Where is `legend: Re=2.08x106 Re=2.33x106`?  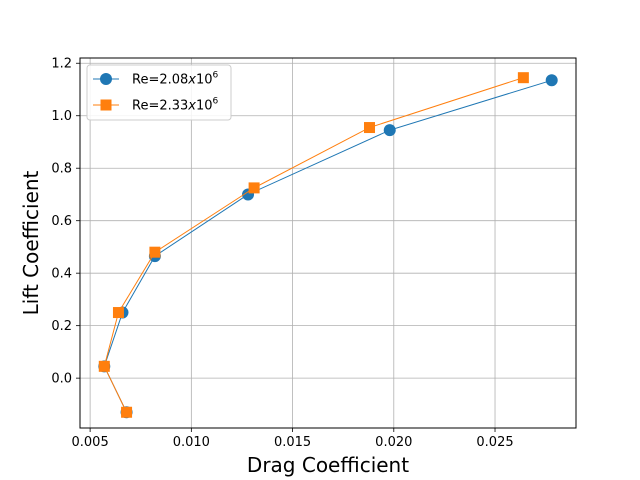
legend: Re=2.08x106 Re=2.33x106 is located at coordinates (159, 92).